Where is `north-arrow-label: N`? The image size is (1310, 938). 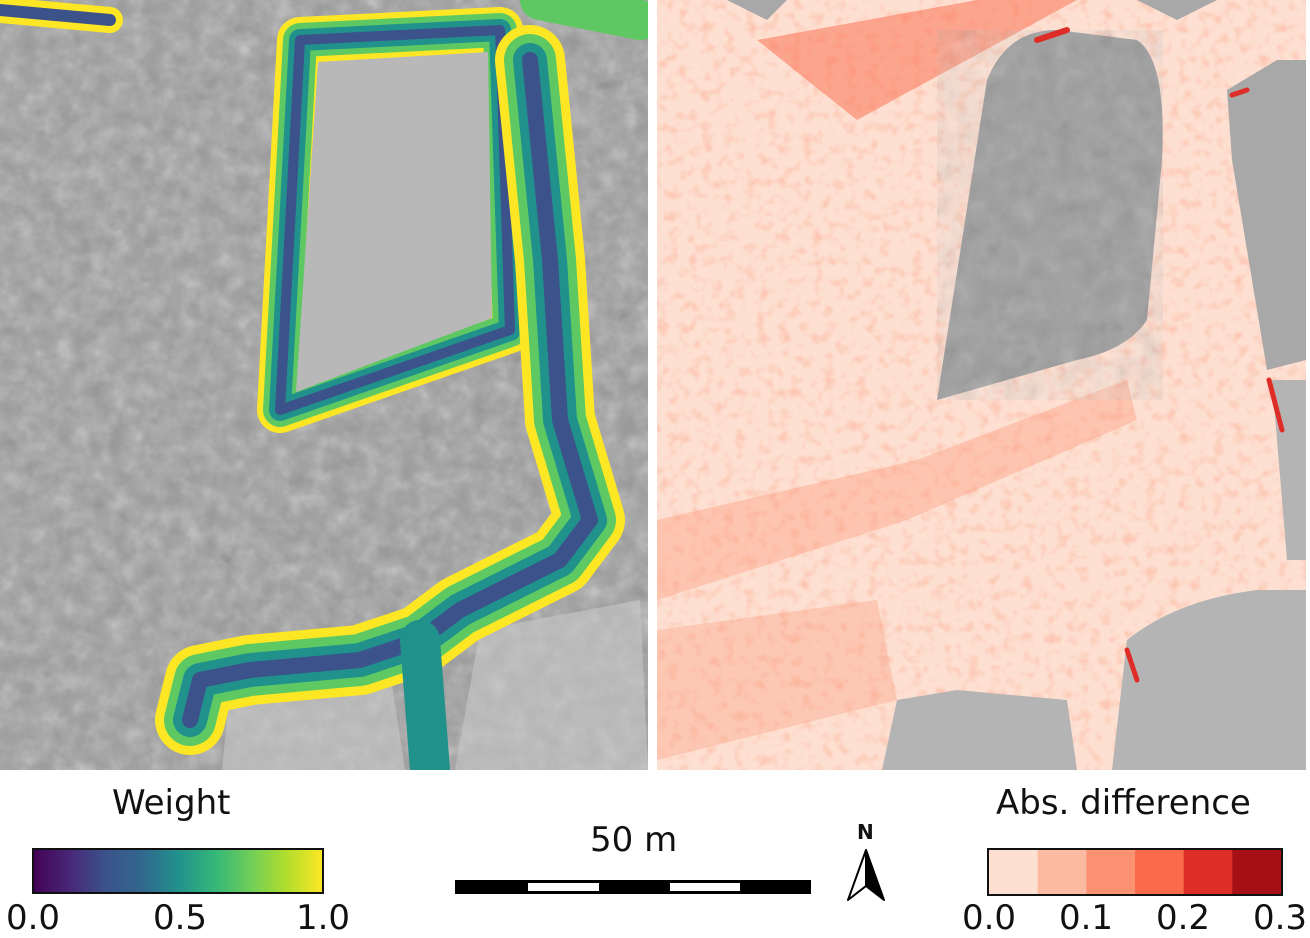
north-arrow-label: N is located at coordinates (865, 832).